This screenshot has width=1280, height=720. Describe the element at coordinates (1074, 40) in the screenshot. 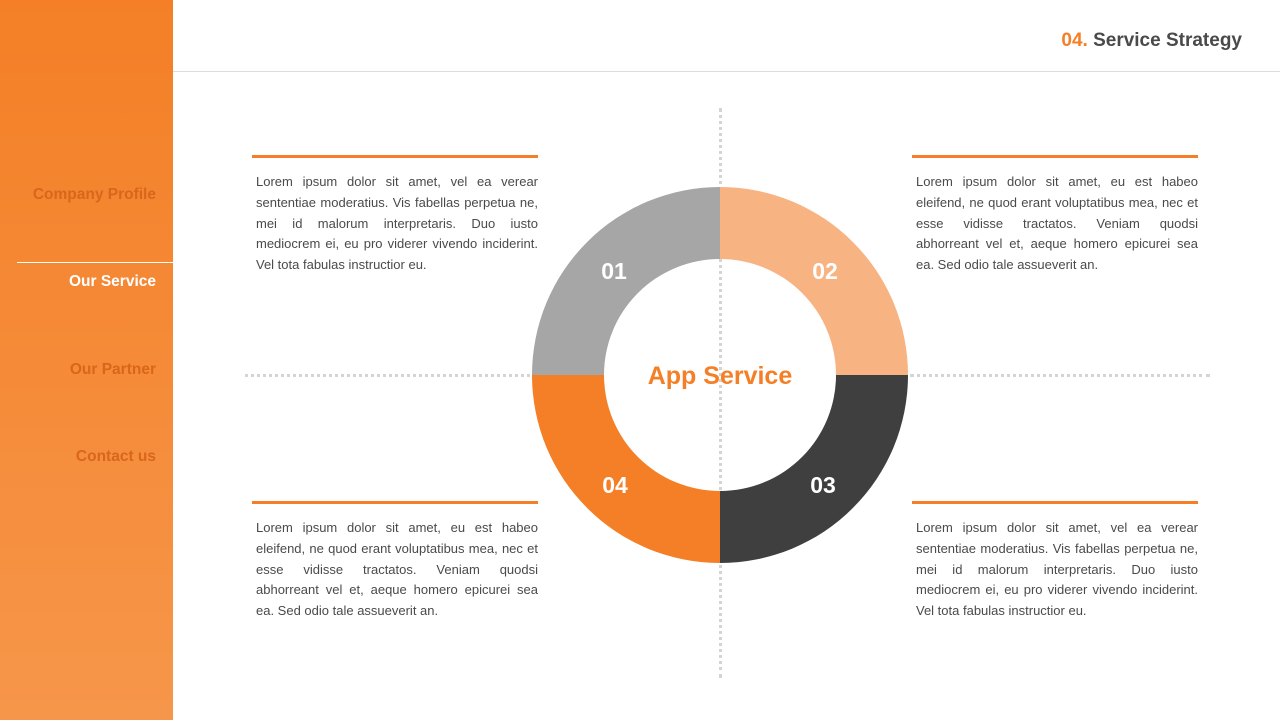

I see `section-number: 04.` at that location.